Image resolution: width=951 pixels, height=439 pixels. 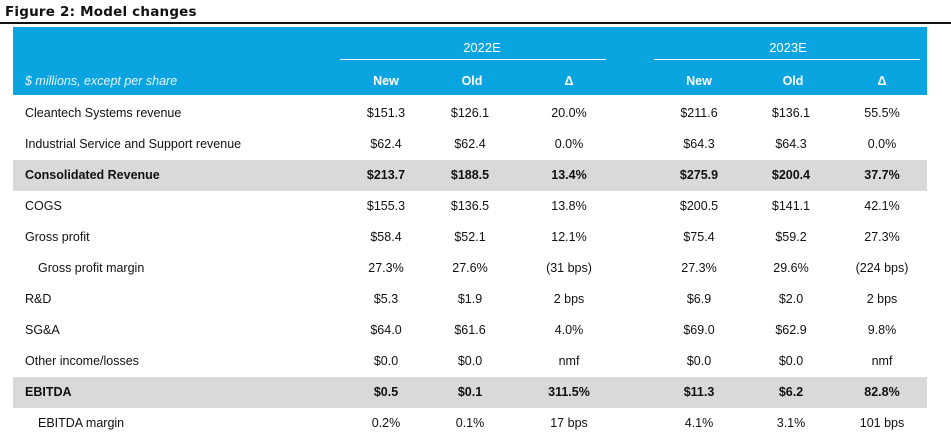 I want to click on group-rule-2022e, so click(x=473, y=59).